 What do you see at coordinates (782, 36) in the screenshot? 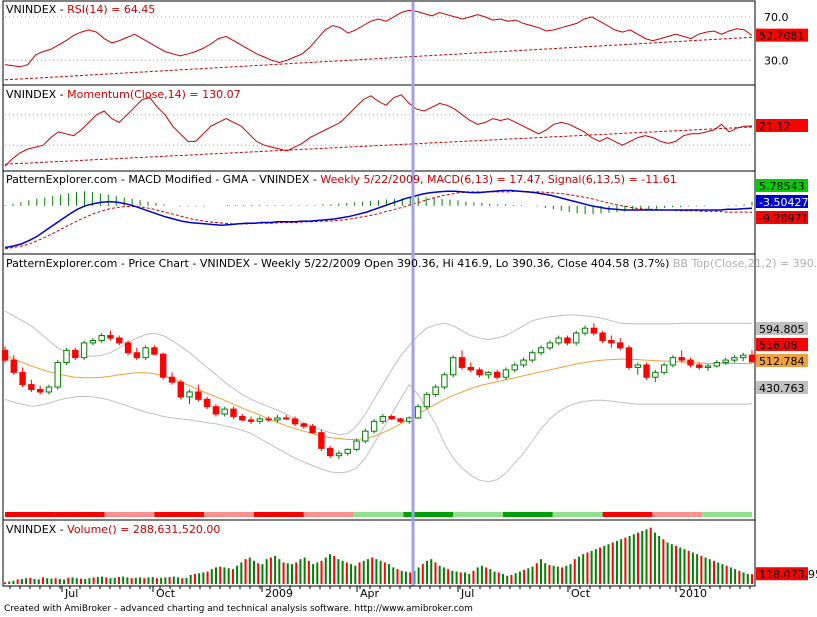
I see `rsi-current-label: 52.7081` at bounding box center [782, 36].